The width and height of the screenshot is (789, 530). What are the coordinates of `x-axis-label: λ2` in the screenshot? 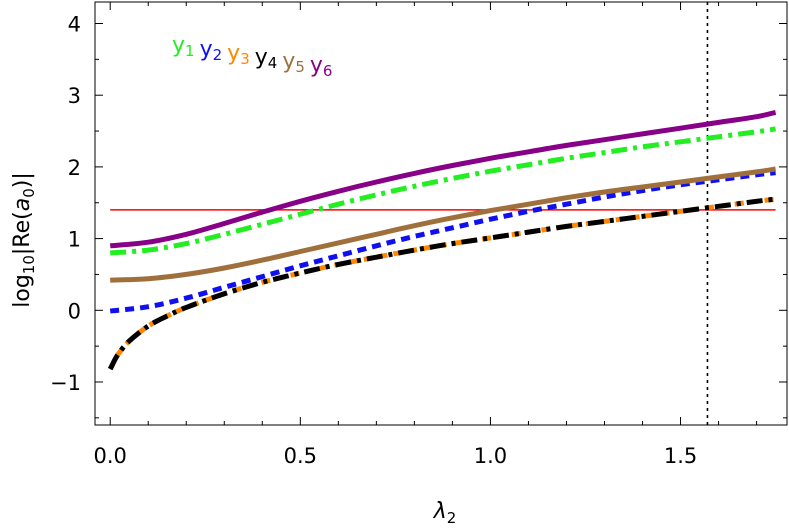 It's located at (445, 513).